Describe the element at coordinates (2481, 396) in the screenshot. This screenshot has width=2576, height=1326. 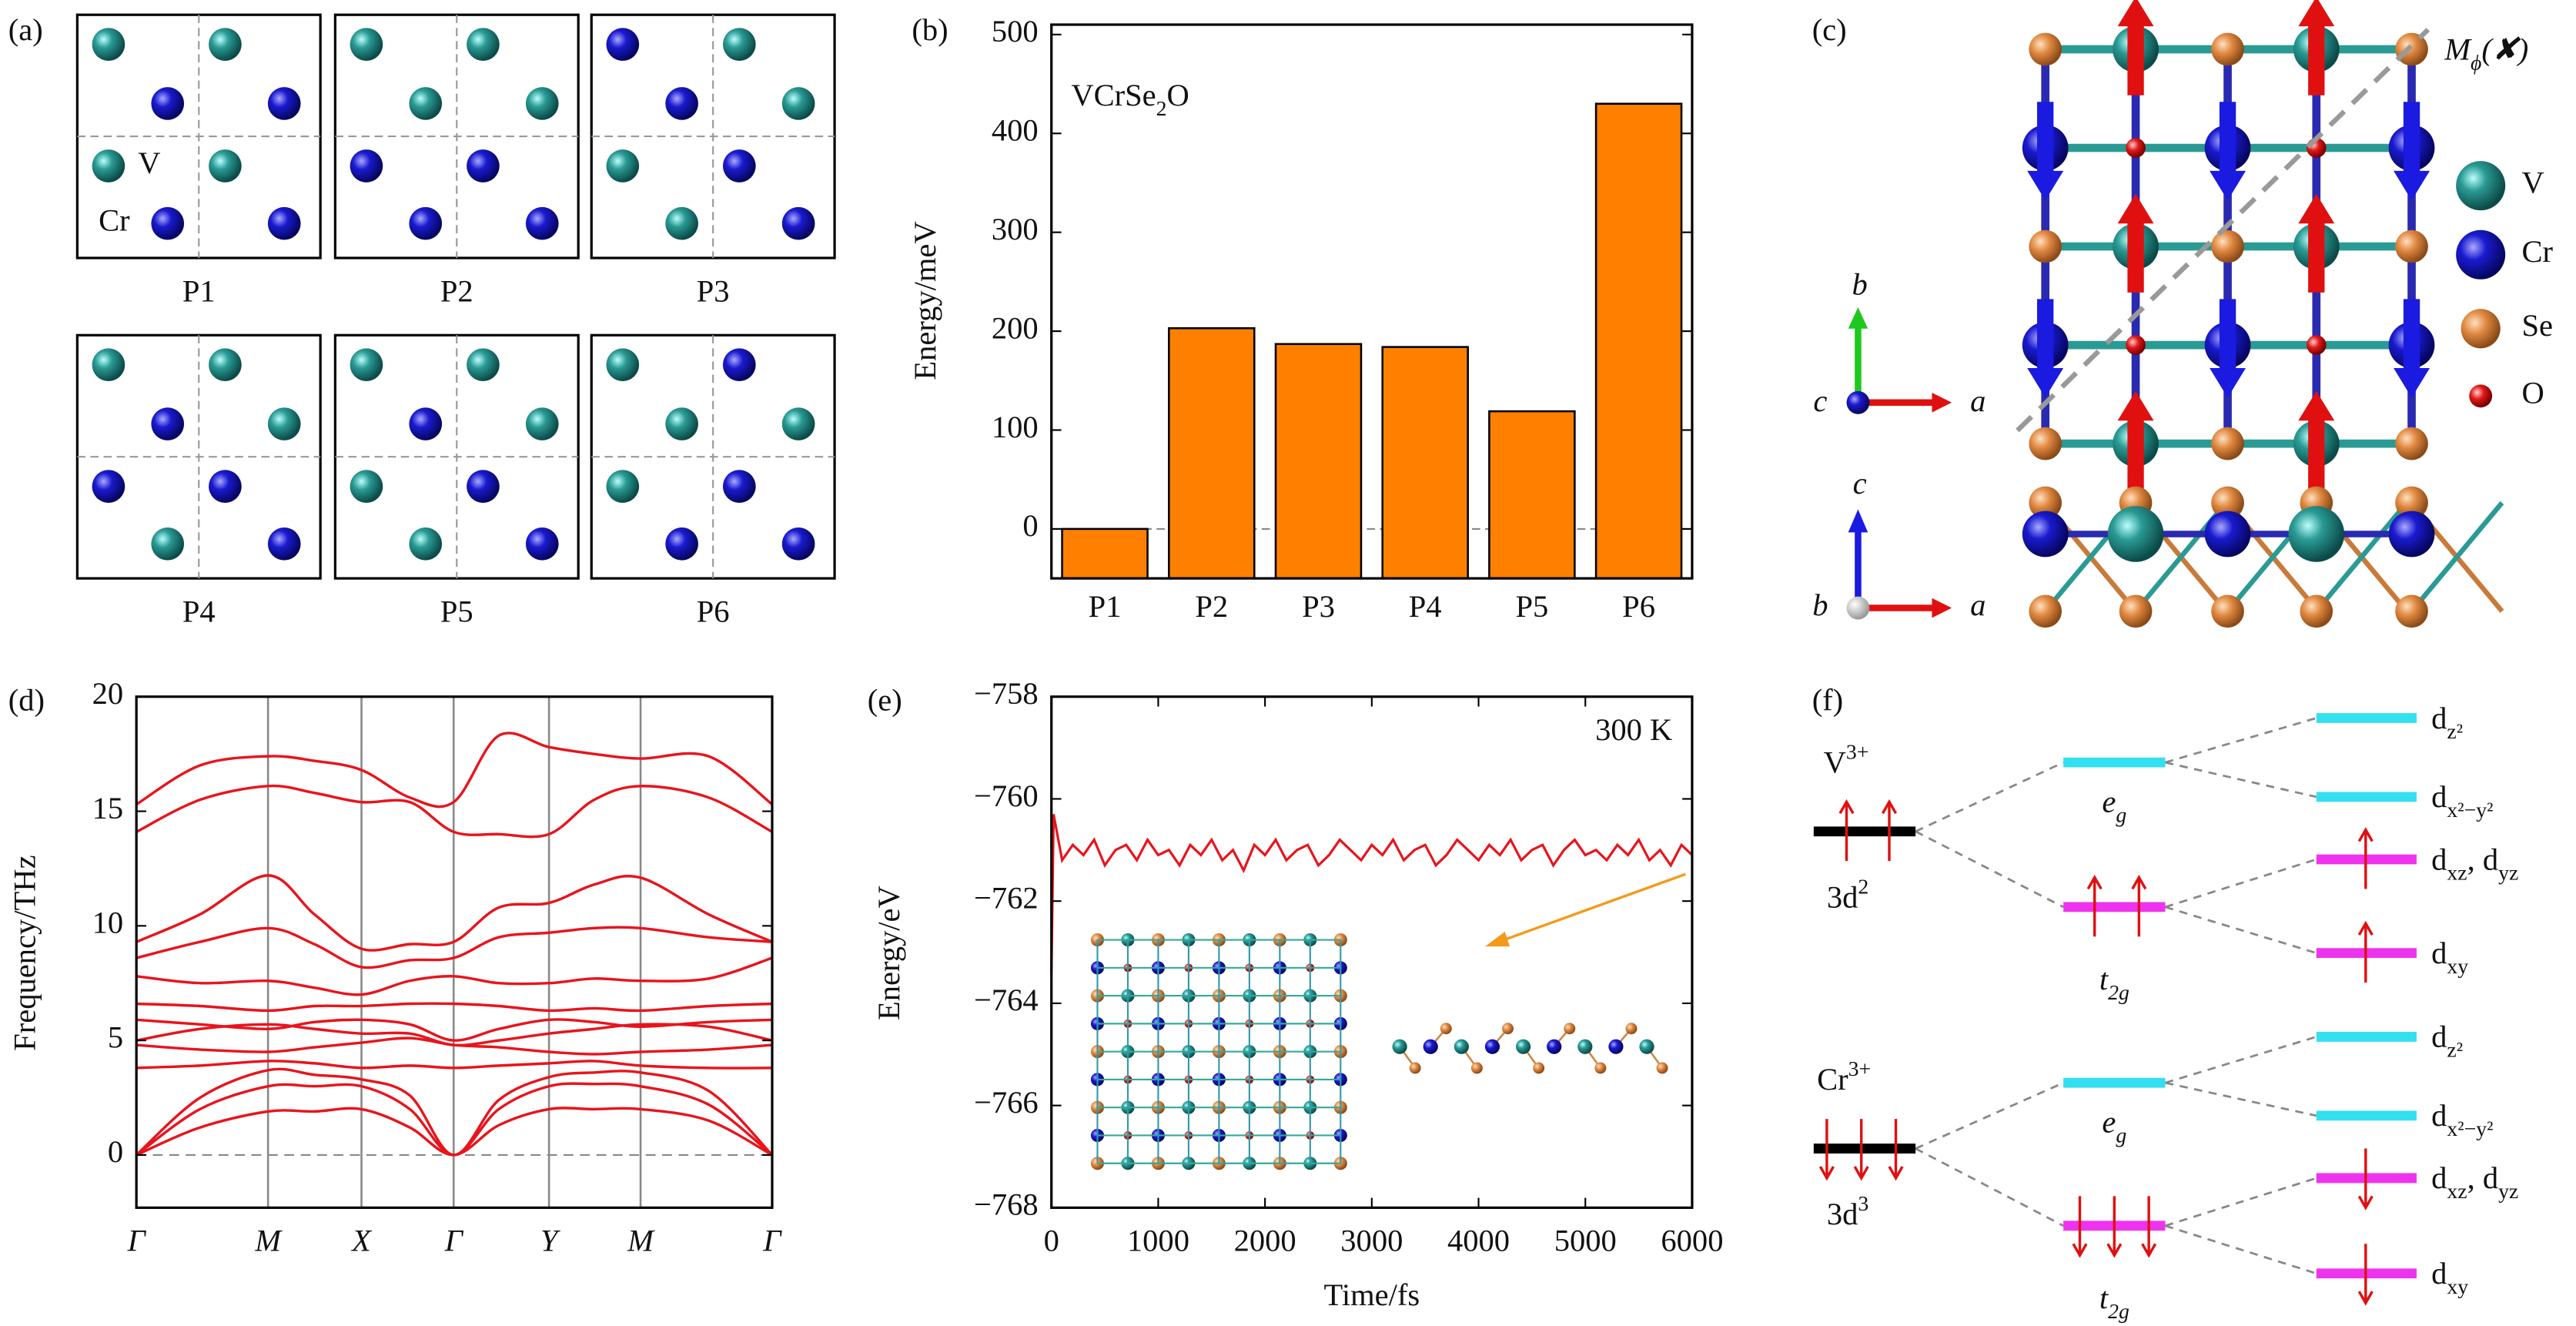
I see `legend-swatch` at that location.